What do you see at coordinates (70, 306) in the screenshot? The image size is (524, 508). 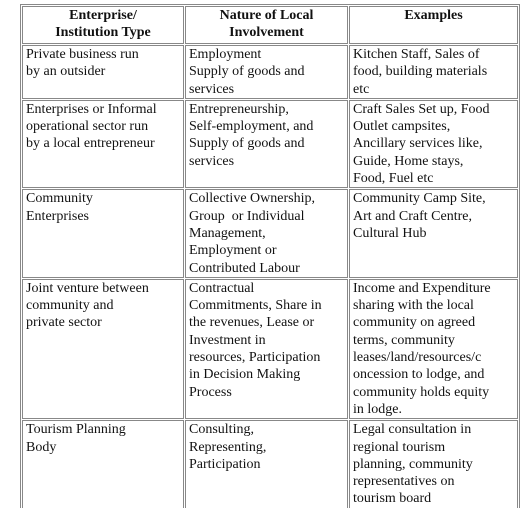 I see `cell-line: community and` at bounding box center [70, 306].